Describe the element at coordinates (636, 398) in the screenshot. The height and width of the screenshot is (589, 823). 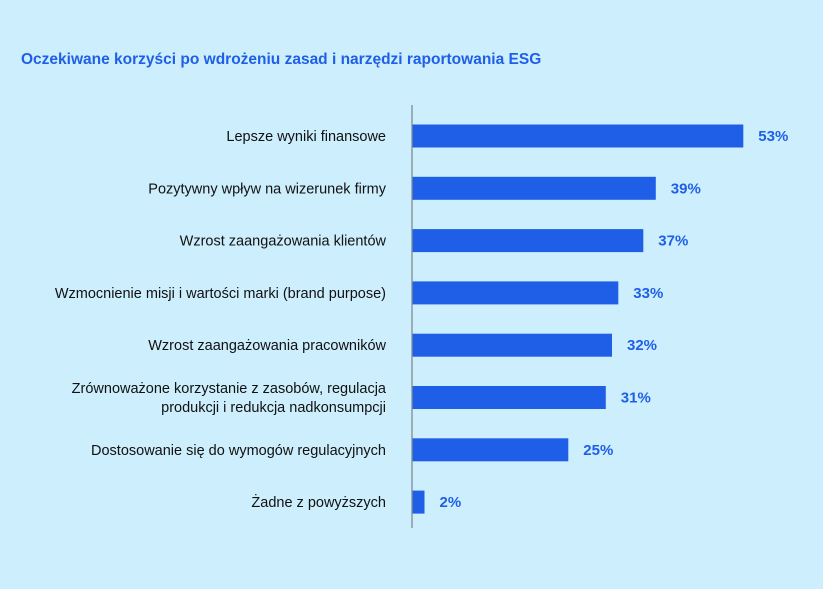
I see `value-label-6: 31%` at that location.